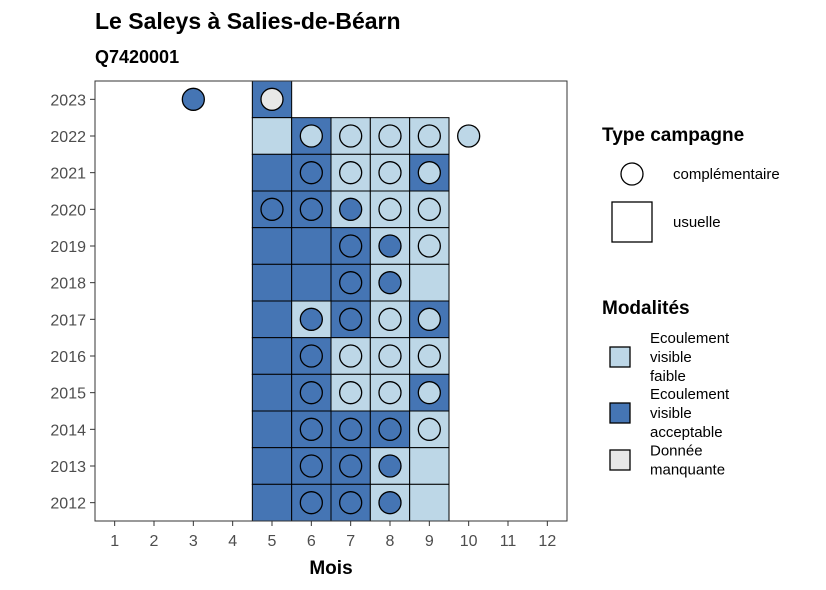  Describe the element at coordinates (68, 210) in the screenshot. I see `y-tick-label: 2020` at that location.